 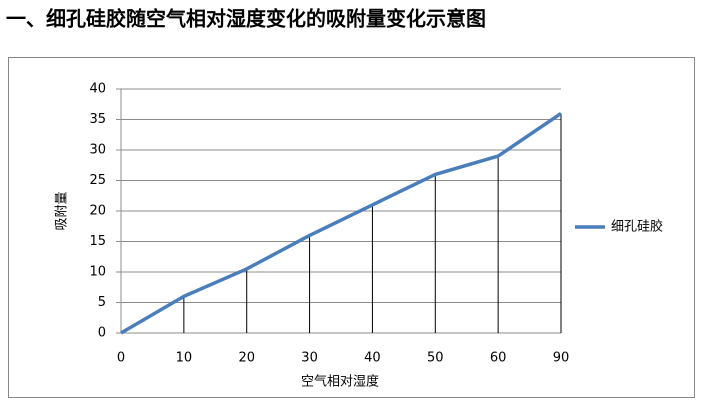 What do you see at coordinates (309, 358) in the screenshot?
I see `x-tick-label: 30` at bounding box center [309, 358].